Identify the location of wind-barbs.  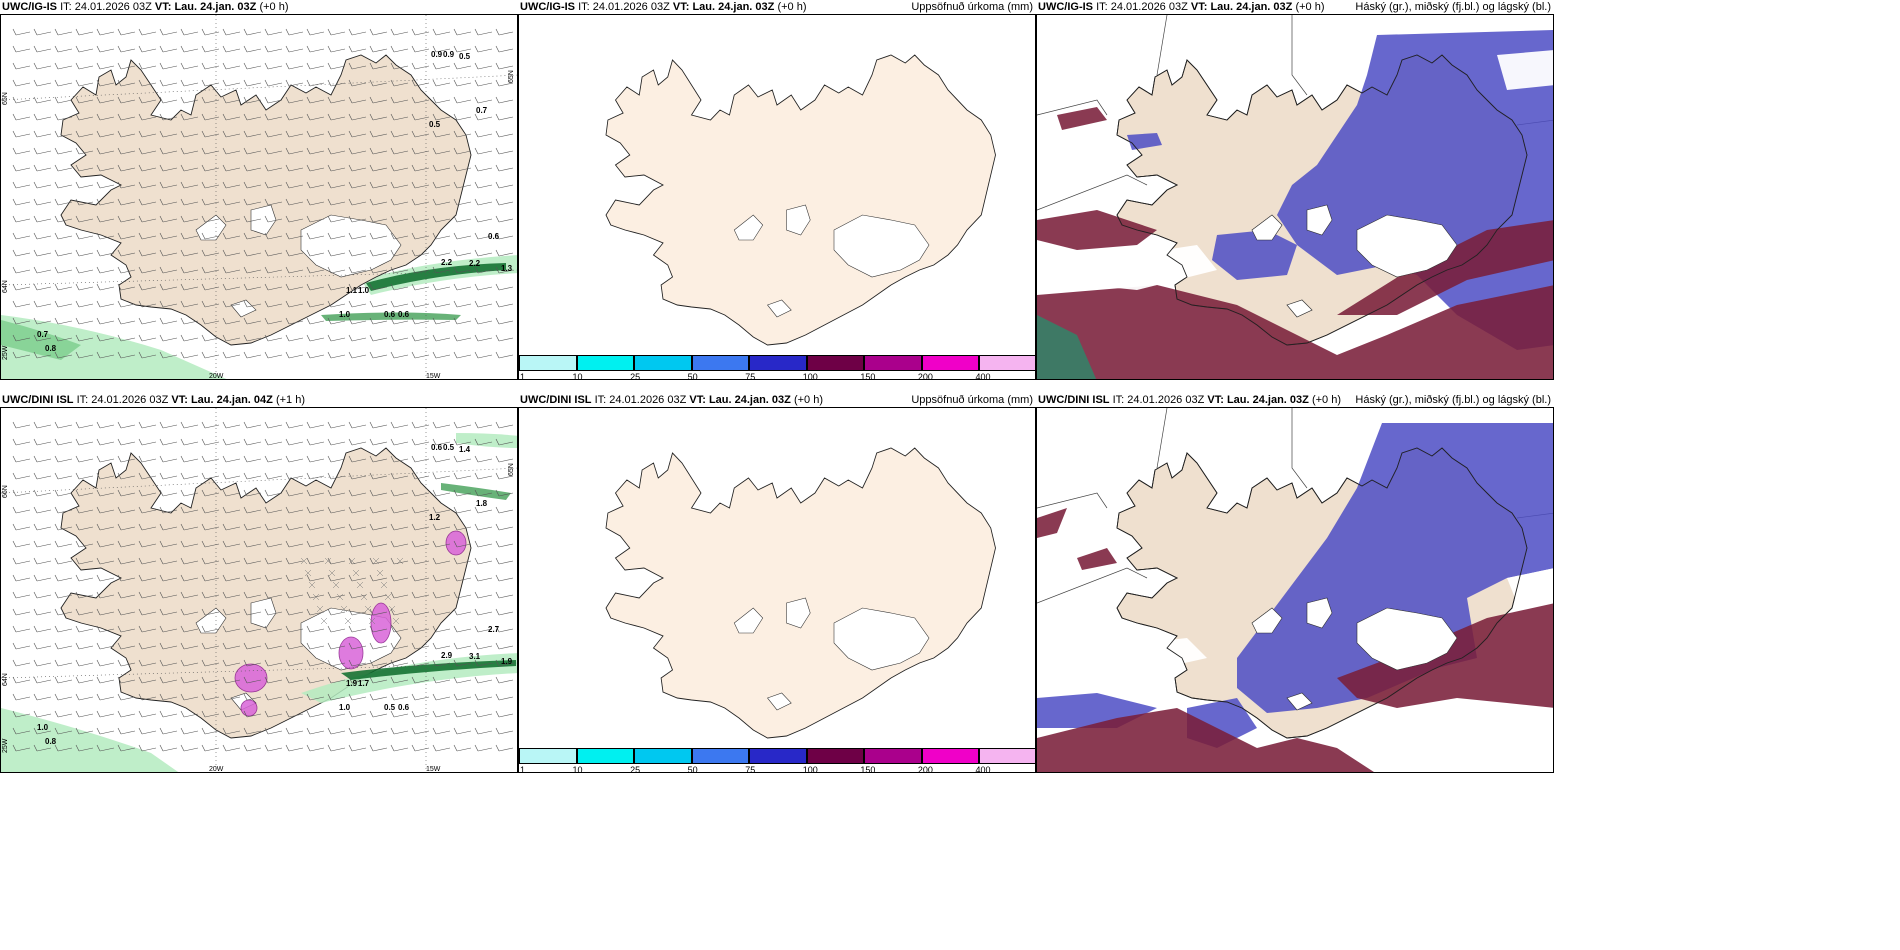
(263, 193).